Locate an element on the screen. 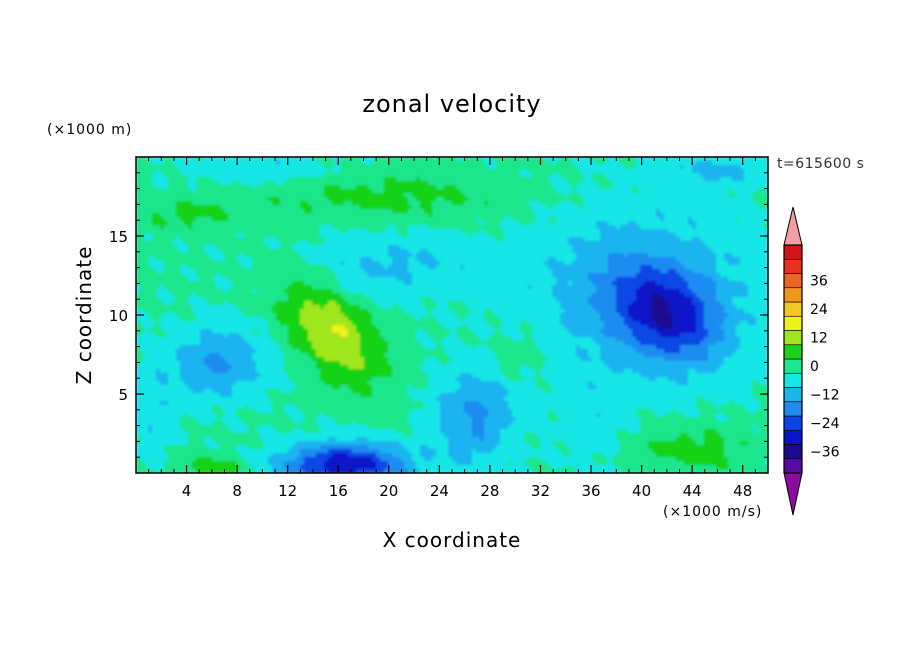 The height and width of the screenshot is (654, 904). y-axis-unit: (×1000 m) is located at coordinates (89, 130).